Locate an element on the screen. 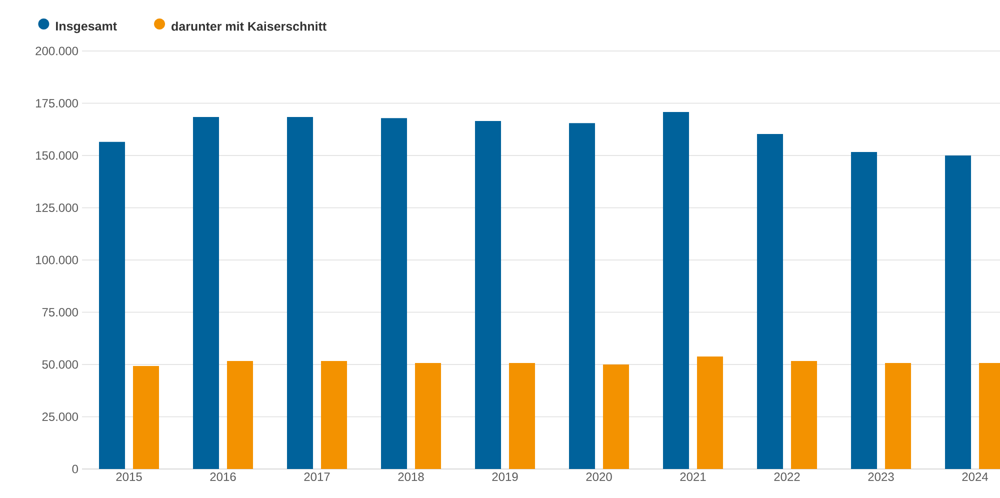  x-tick-label: 2017 is located at coordinates (317, 477).